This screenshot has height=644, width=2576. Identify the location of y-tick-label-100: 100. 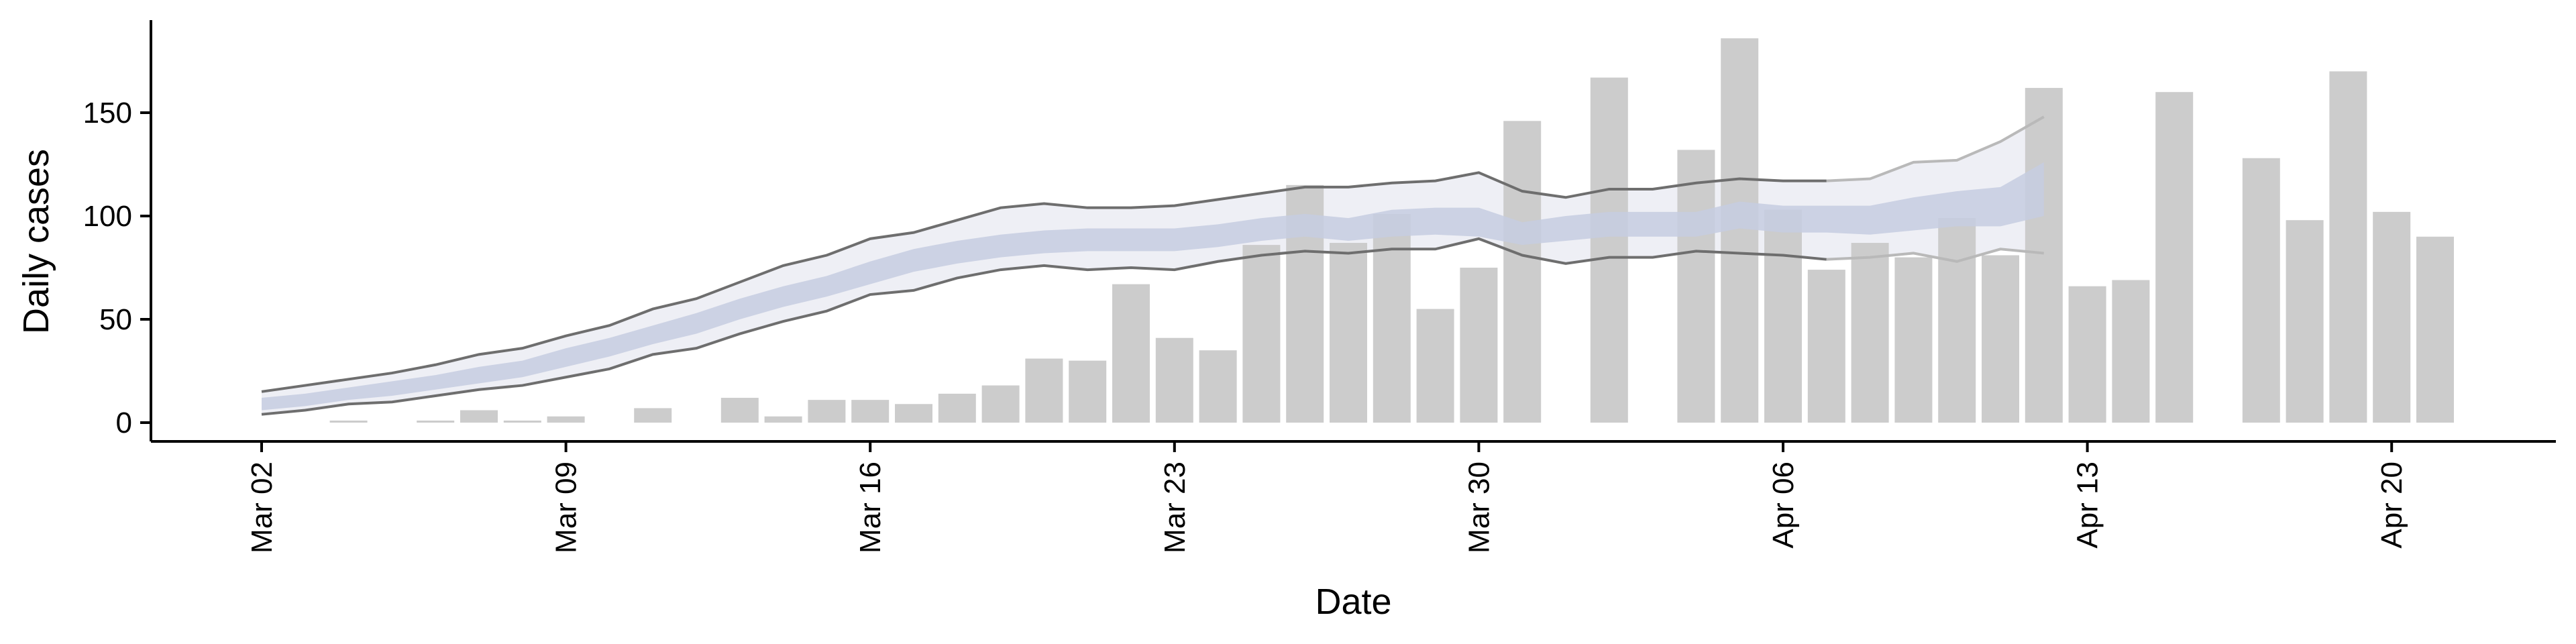
(107, 216).